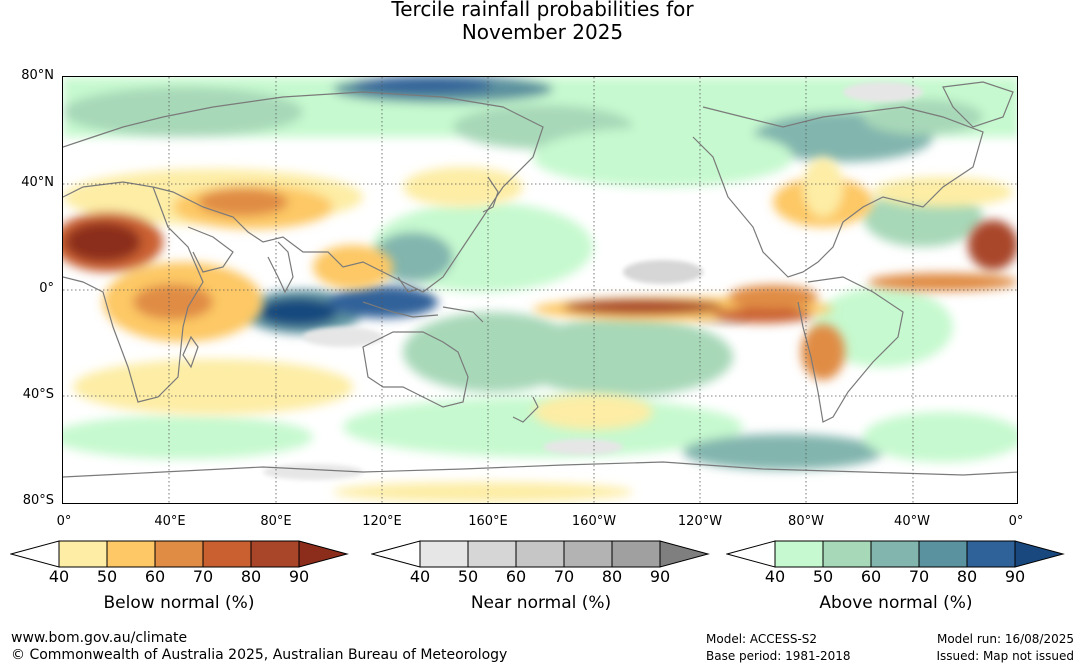 This screenshot has height=667, width=1085. I want to click on lon-label-80w: 80°W, so click(806, 521).